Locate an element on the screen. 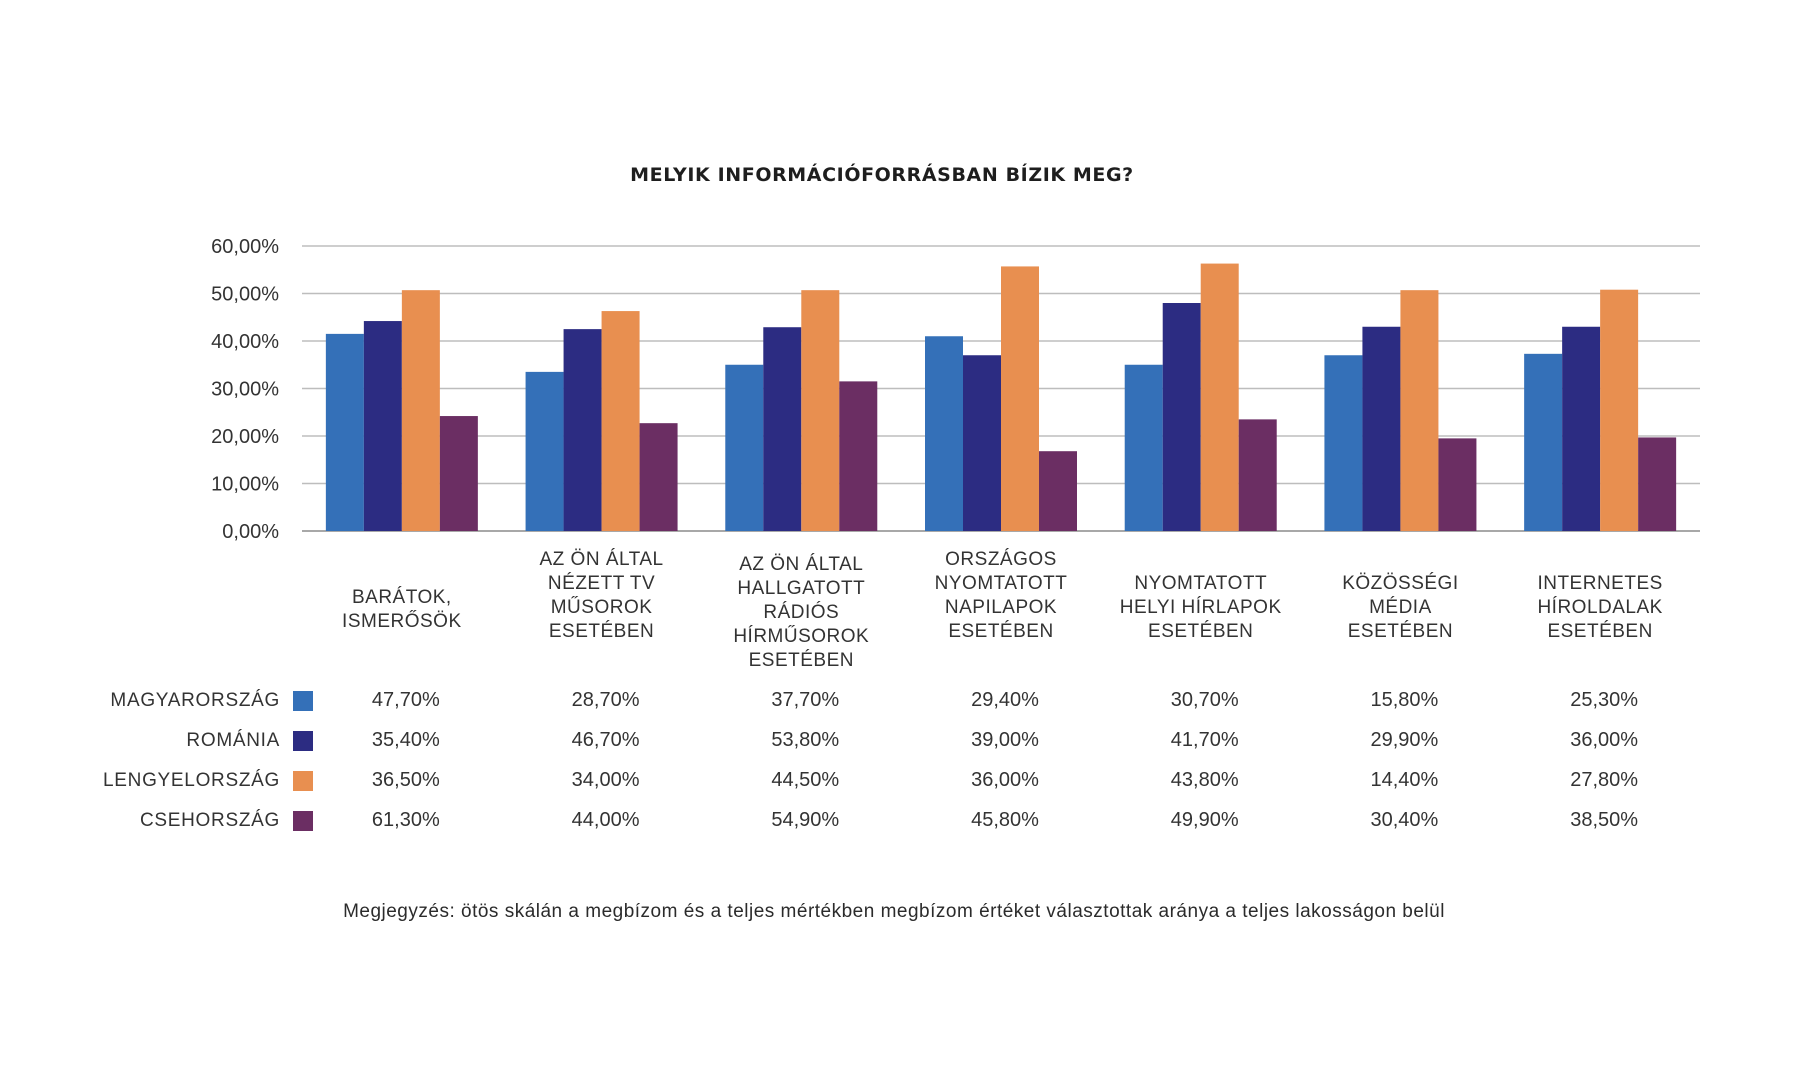  y-tick-label: 60,00% is located at coordinates (245, 247).